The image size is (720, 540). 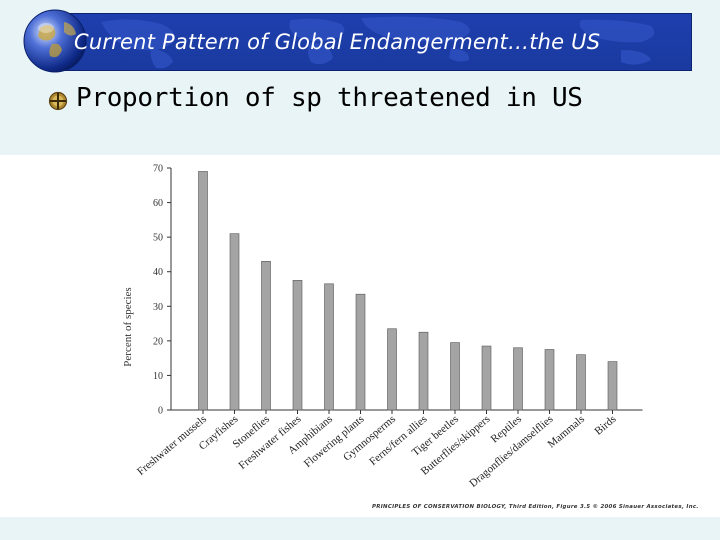 I want to click on y-tick-label: 0, so click(x=160, y=411).